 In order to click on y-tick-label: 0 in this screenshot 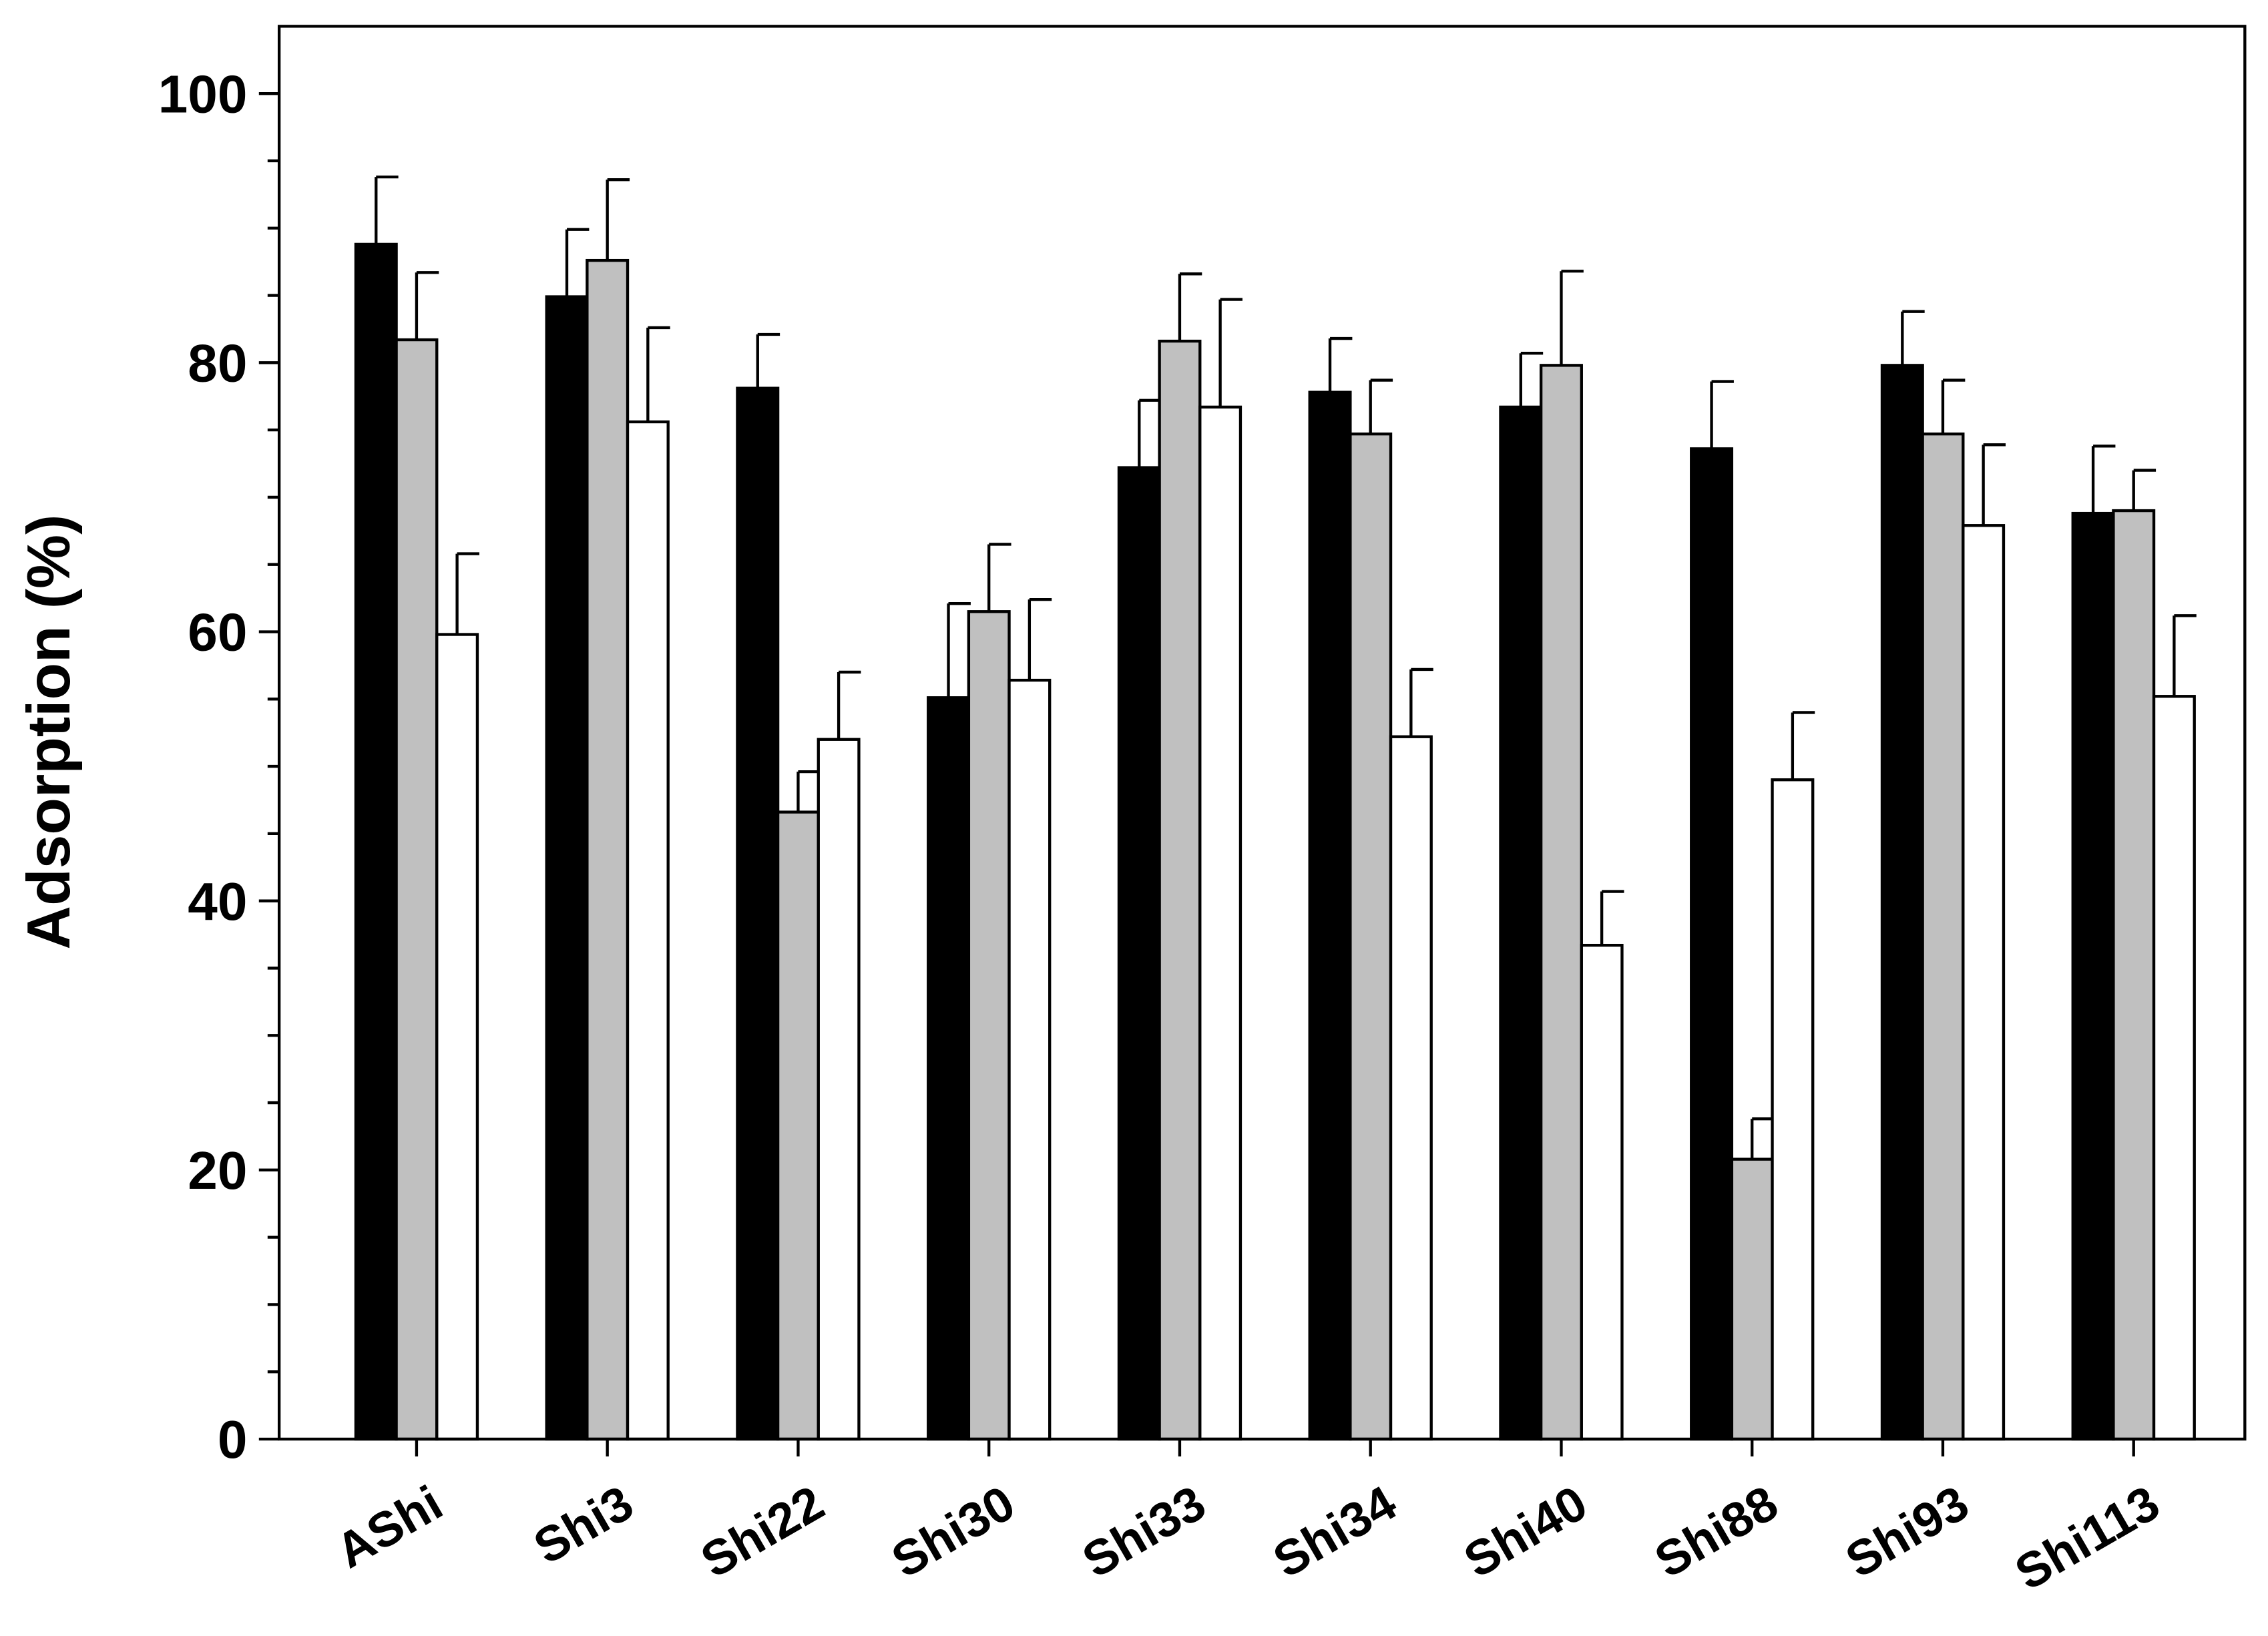, I will do `click(233, 1439)`.